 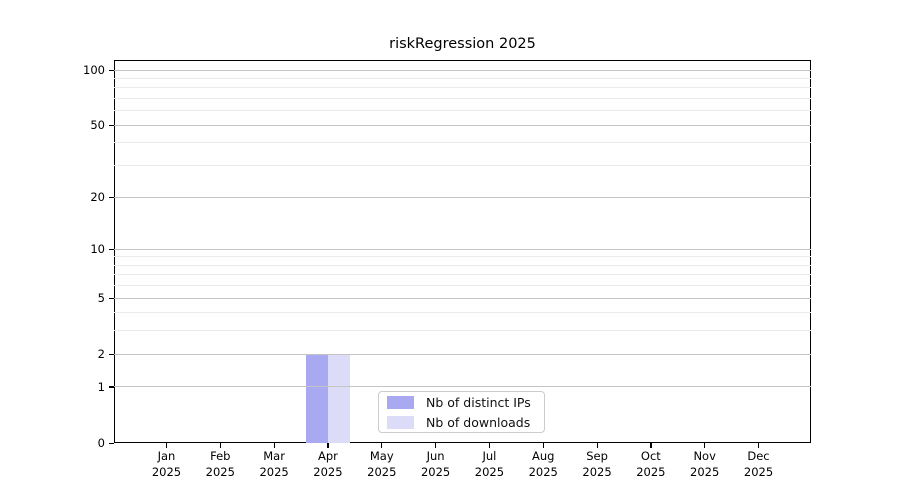 I want to click on y-tick-label: 0, so click(x=101, y=443).